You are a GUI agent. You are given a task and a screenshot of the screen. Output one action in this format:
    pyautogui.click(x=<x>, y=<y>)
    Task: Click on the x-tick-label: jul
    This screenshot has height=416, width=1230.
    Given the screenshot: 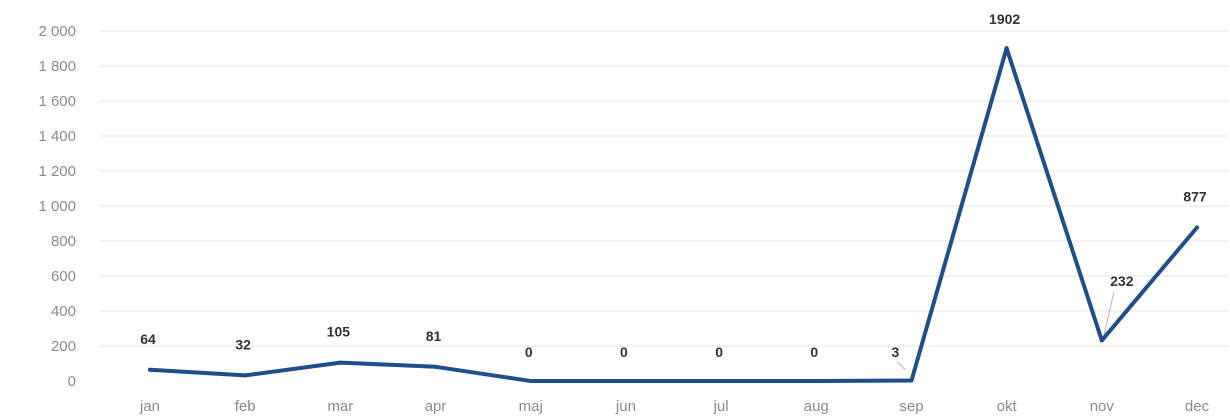 What is the action you would take?
    pyautogui.click(x=721, y=406)
    